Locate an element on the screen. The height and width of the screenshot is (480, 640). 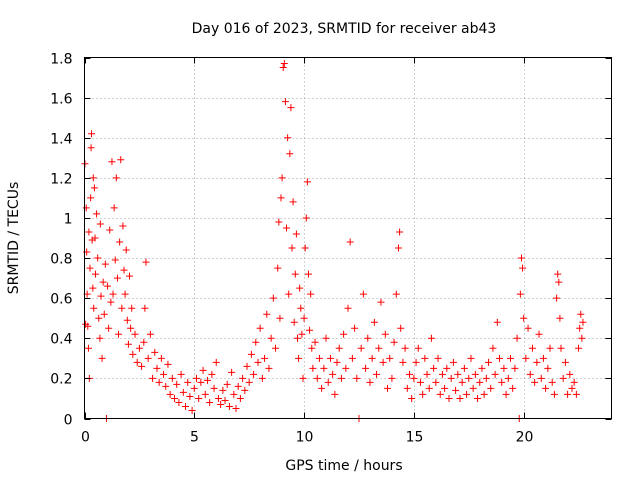
x-tick-label: 0 is located at coordinates (85, 438).